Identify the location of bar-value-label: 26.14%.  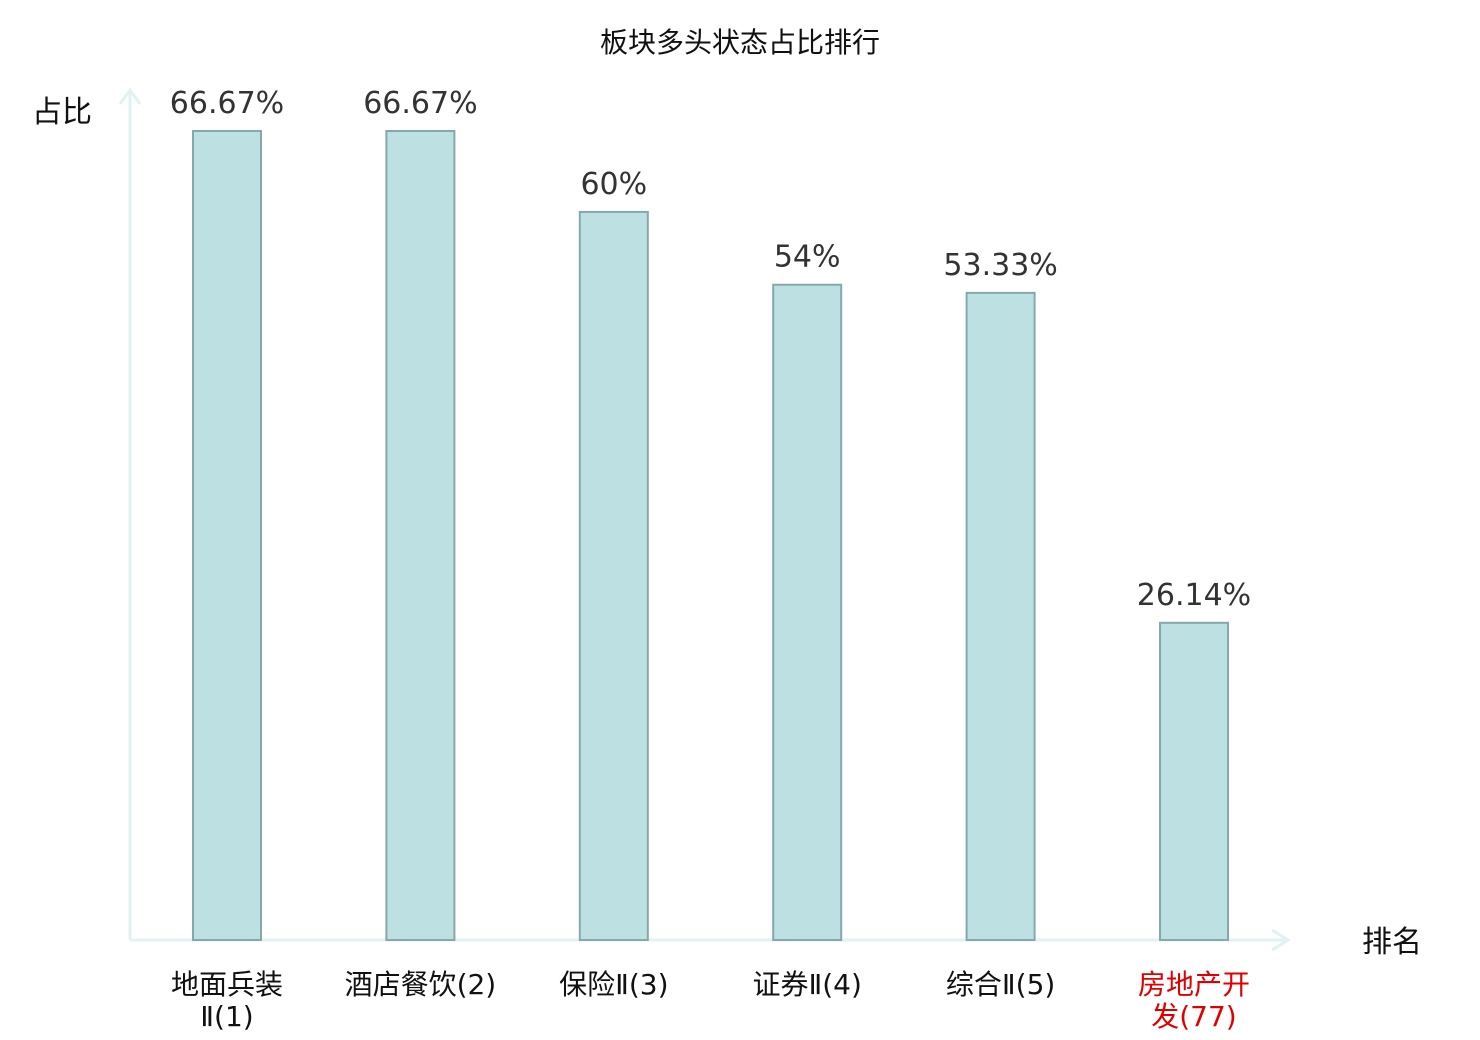
(1194, 595).